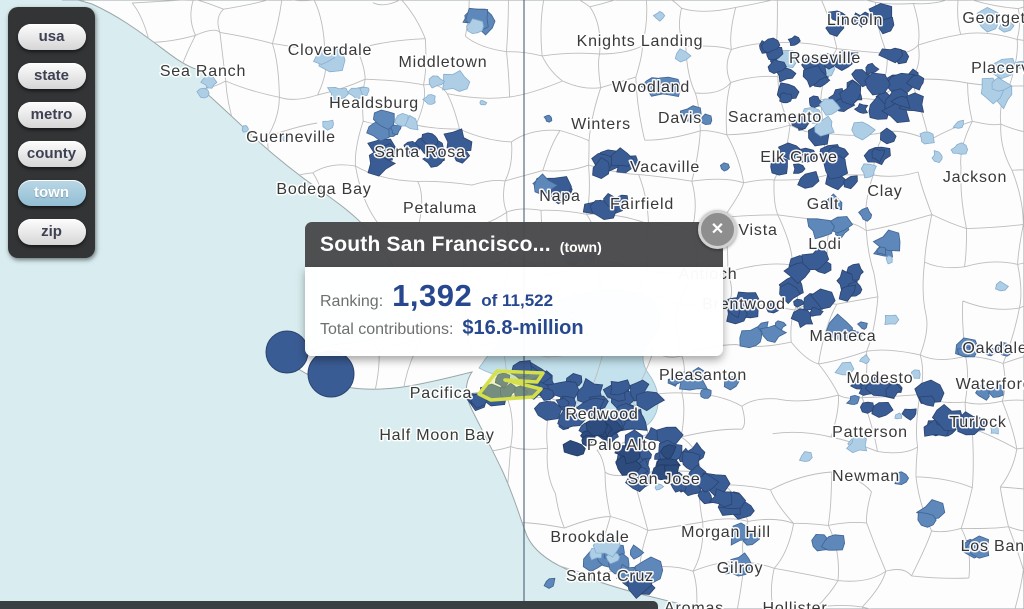  What do you see at coordinates (717, 229) in the screenshot?
I see `close-icon: ✕` at bounding box center [717, 229].